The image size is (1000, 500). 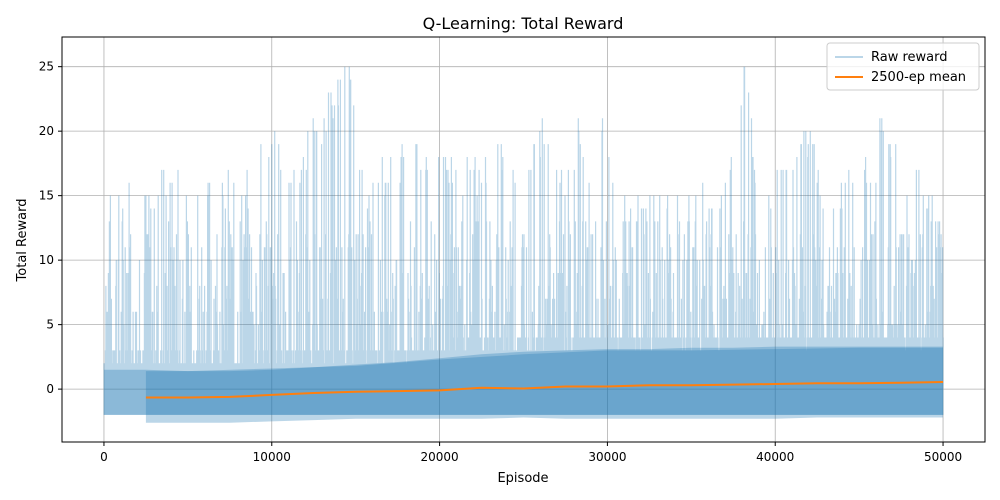 I want to click on y-axis-label: Total Reward, so click(x=22, y=241).